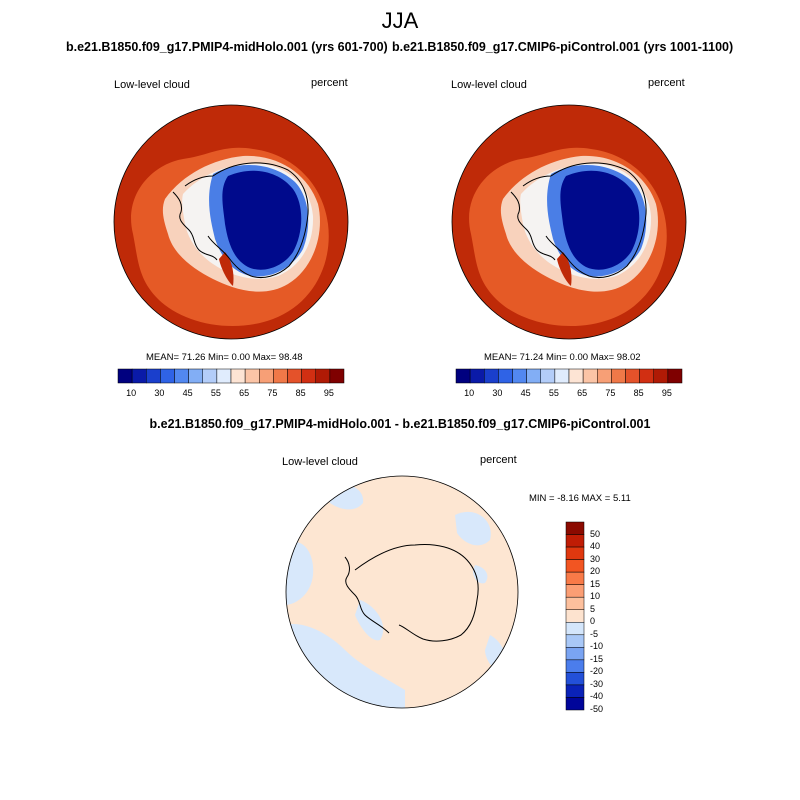 Image resolution: width=800 pixels, height=800 pixels. What do you see at coordinates (593, 621) in the screenshot?
I see `colorbar-tick-label: 0` at bounding box center [593, 621].